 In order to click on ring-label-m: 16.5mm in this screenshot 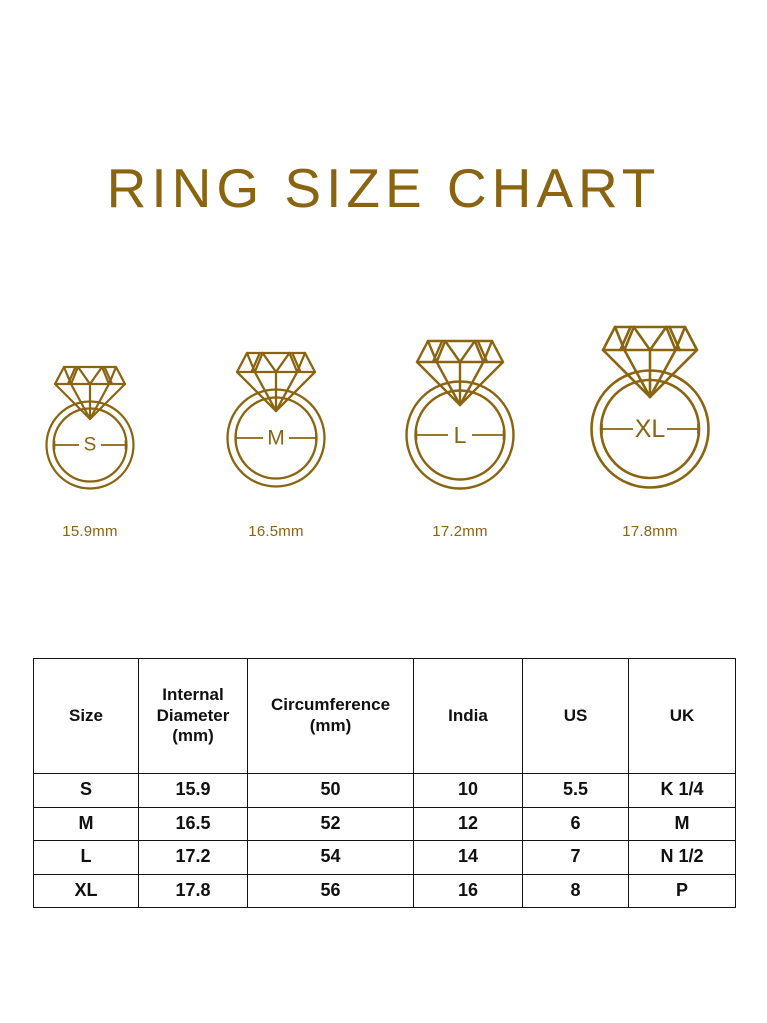, I will do `click(276, 531)`.